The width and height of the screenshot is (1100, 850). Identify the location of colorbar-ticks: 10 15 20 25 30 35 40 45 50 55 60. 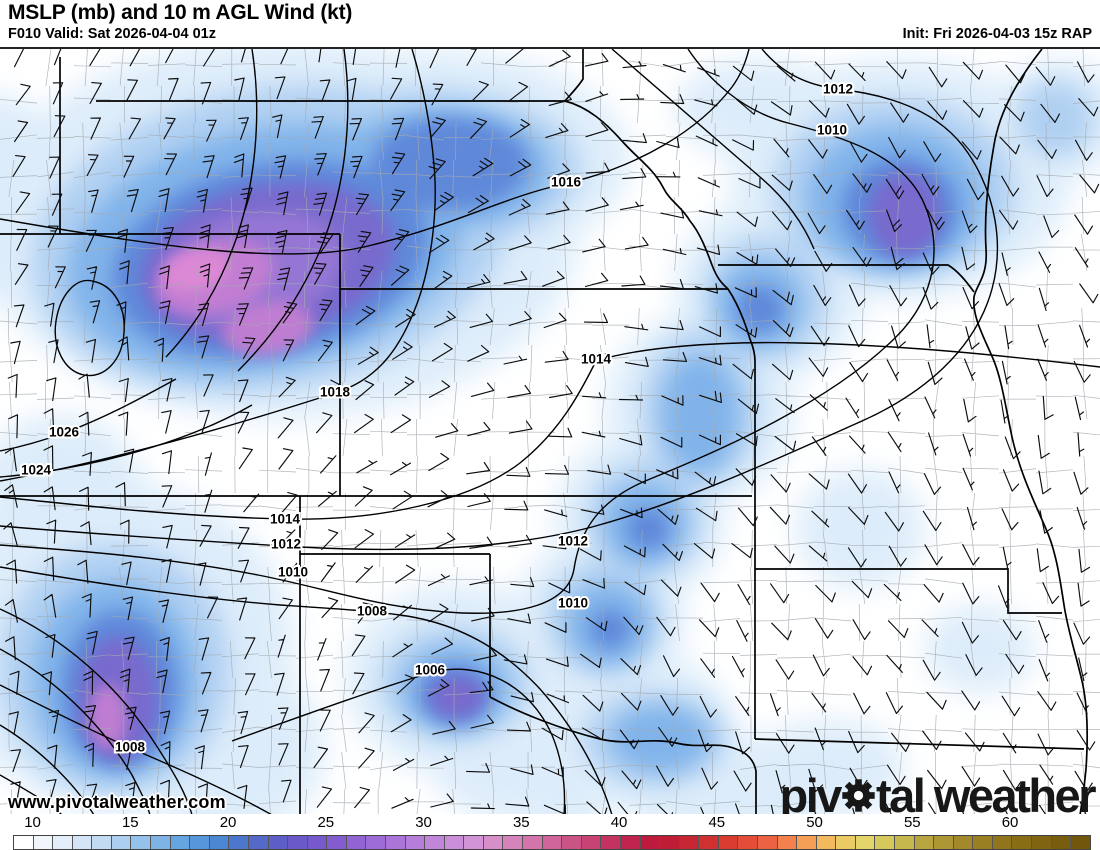
(550, 824).